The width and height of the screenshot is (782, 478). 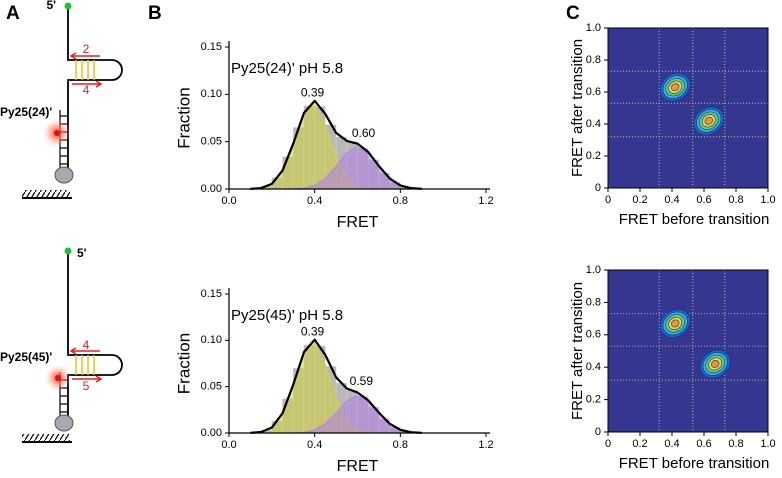 What do you see at coordinates (287, 315) in the screenshot?
I see `chart-title: Py25(45)' pH 5.8` at bounding box center [287, 315].